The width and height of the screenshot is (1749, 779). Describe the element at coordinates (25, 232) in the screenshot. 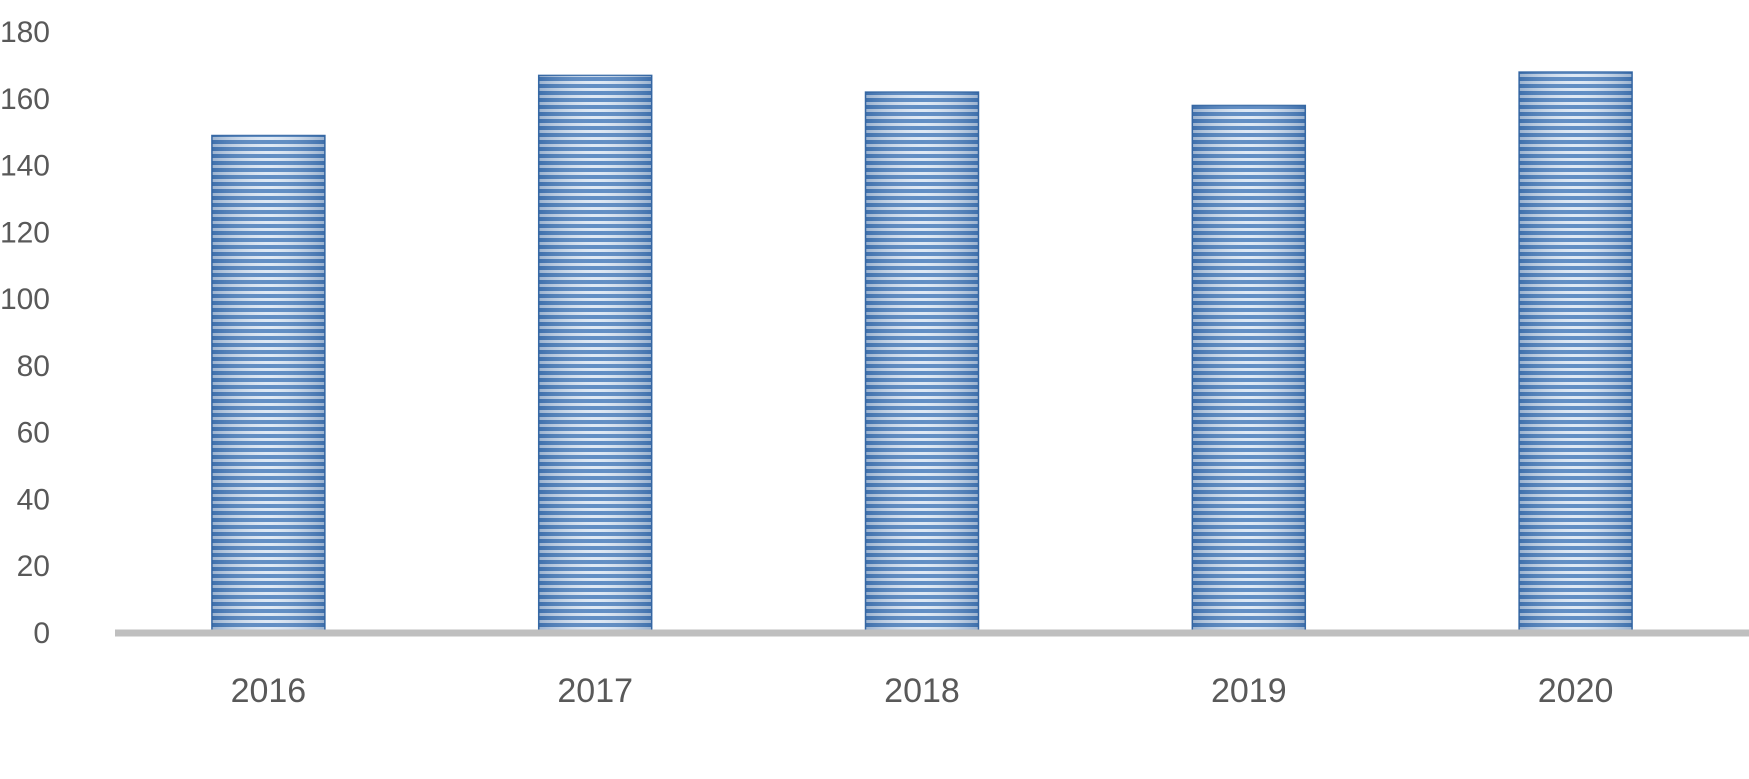

I see `y-tick-label-120: 120` at that location.